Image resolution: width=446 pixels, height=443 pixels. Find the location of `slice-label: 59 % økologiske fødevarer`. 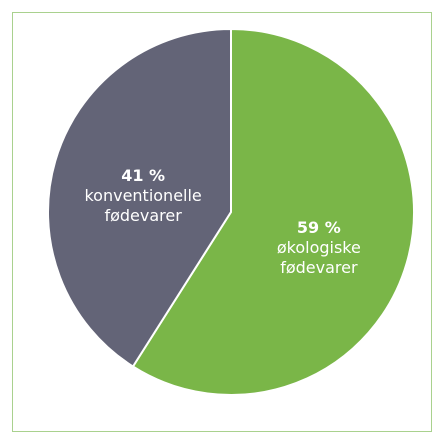

slice-label: 59 % økologiske fødevarer is located at coordinates (319, 248).